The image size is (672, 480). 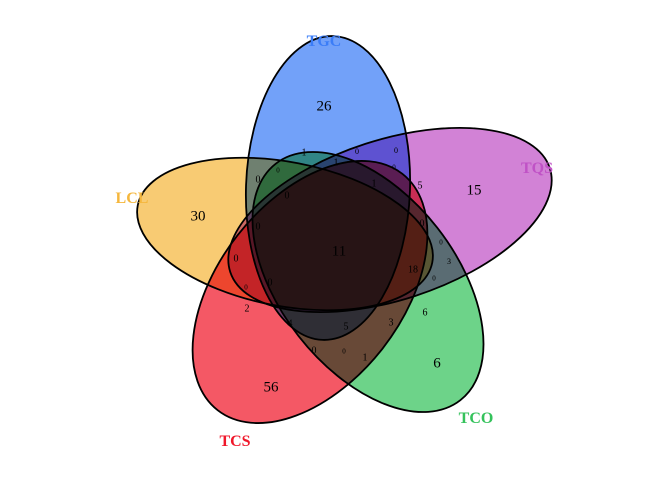 I want to click on set-label-tcs: TCS, so click(x=234, y=441).